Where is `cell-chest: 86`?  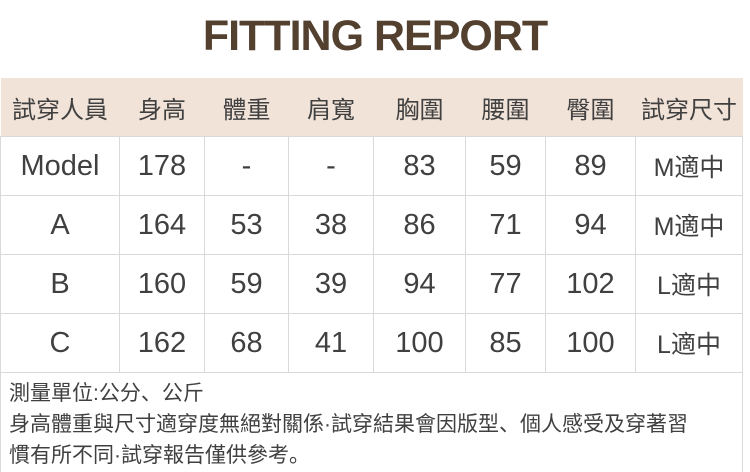 cell-chest: 86 is located at coordinates (419, 225).